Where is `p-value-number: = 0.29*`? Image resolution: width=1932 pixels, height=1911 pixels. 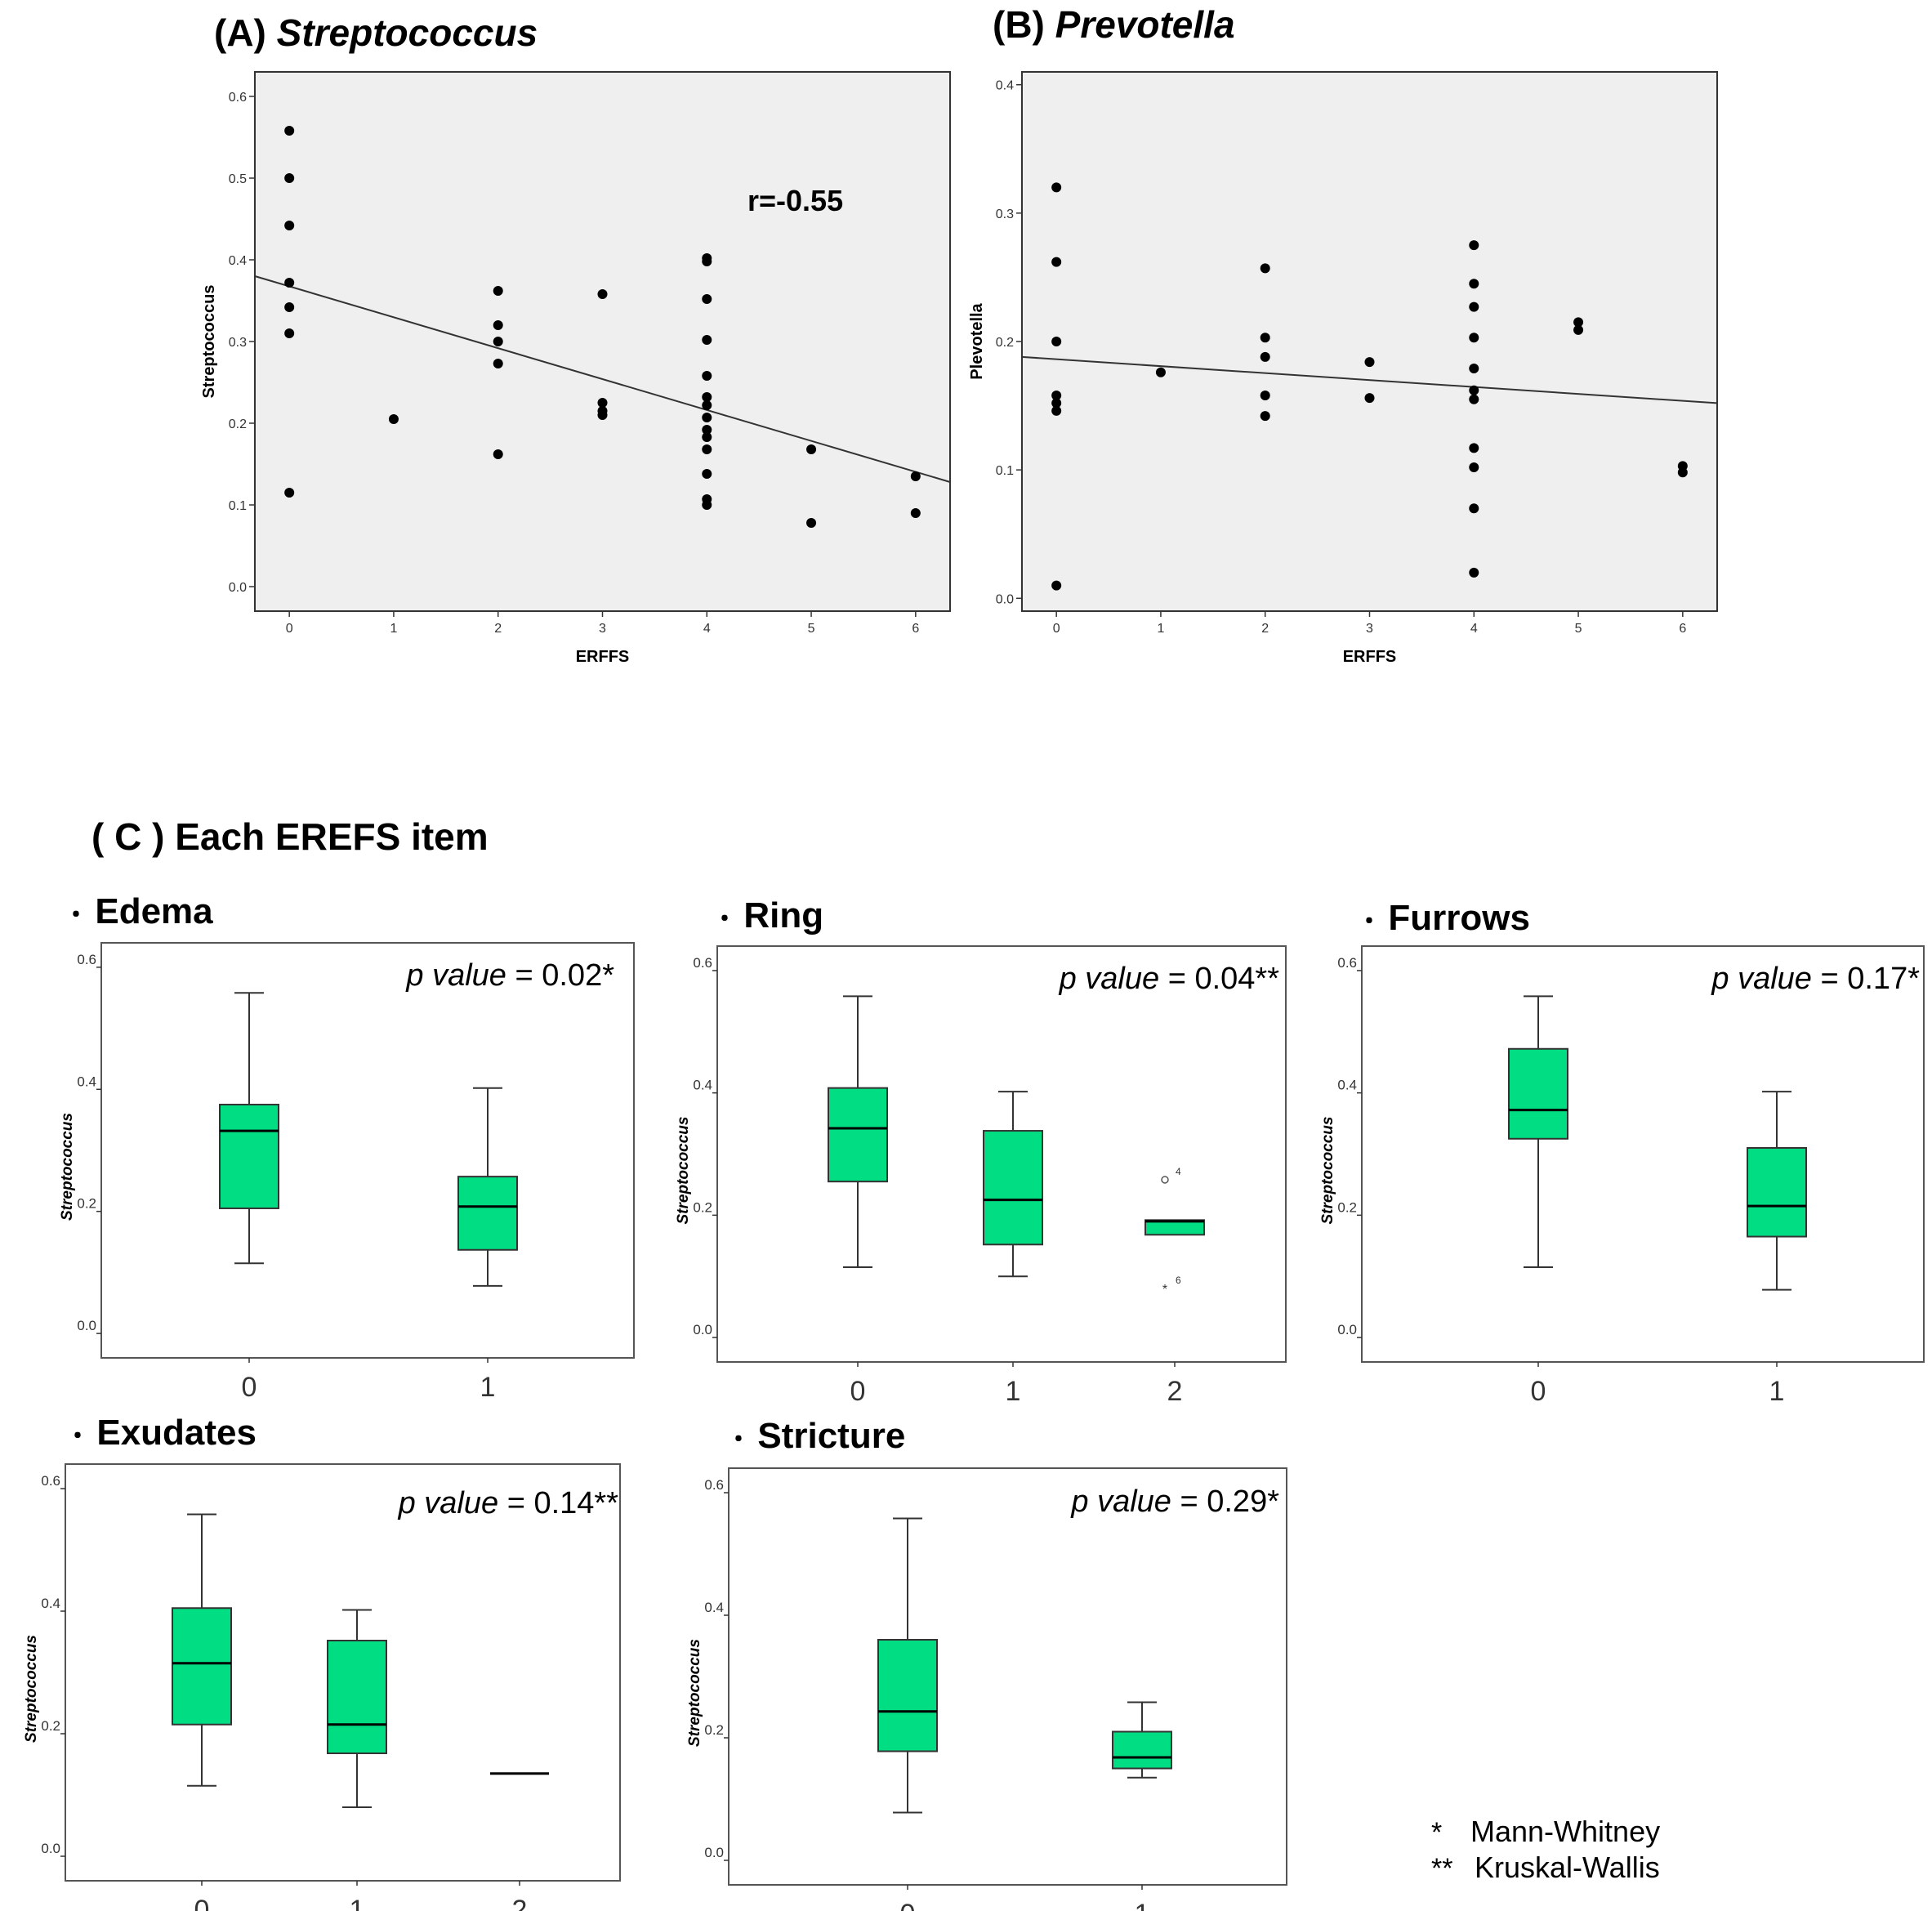
p-value-number: = 0.29* is located at coordinates (1225, 1502).